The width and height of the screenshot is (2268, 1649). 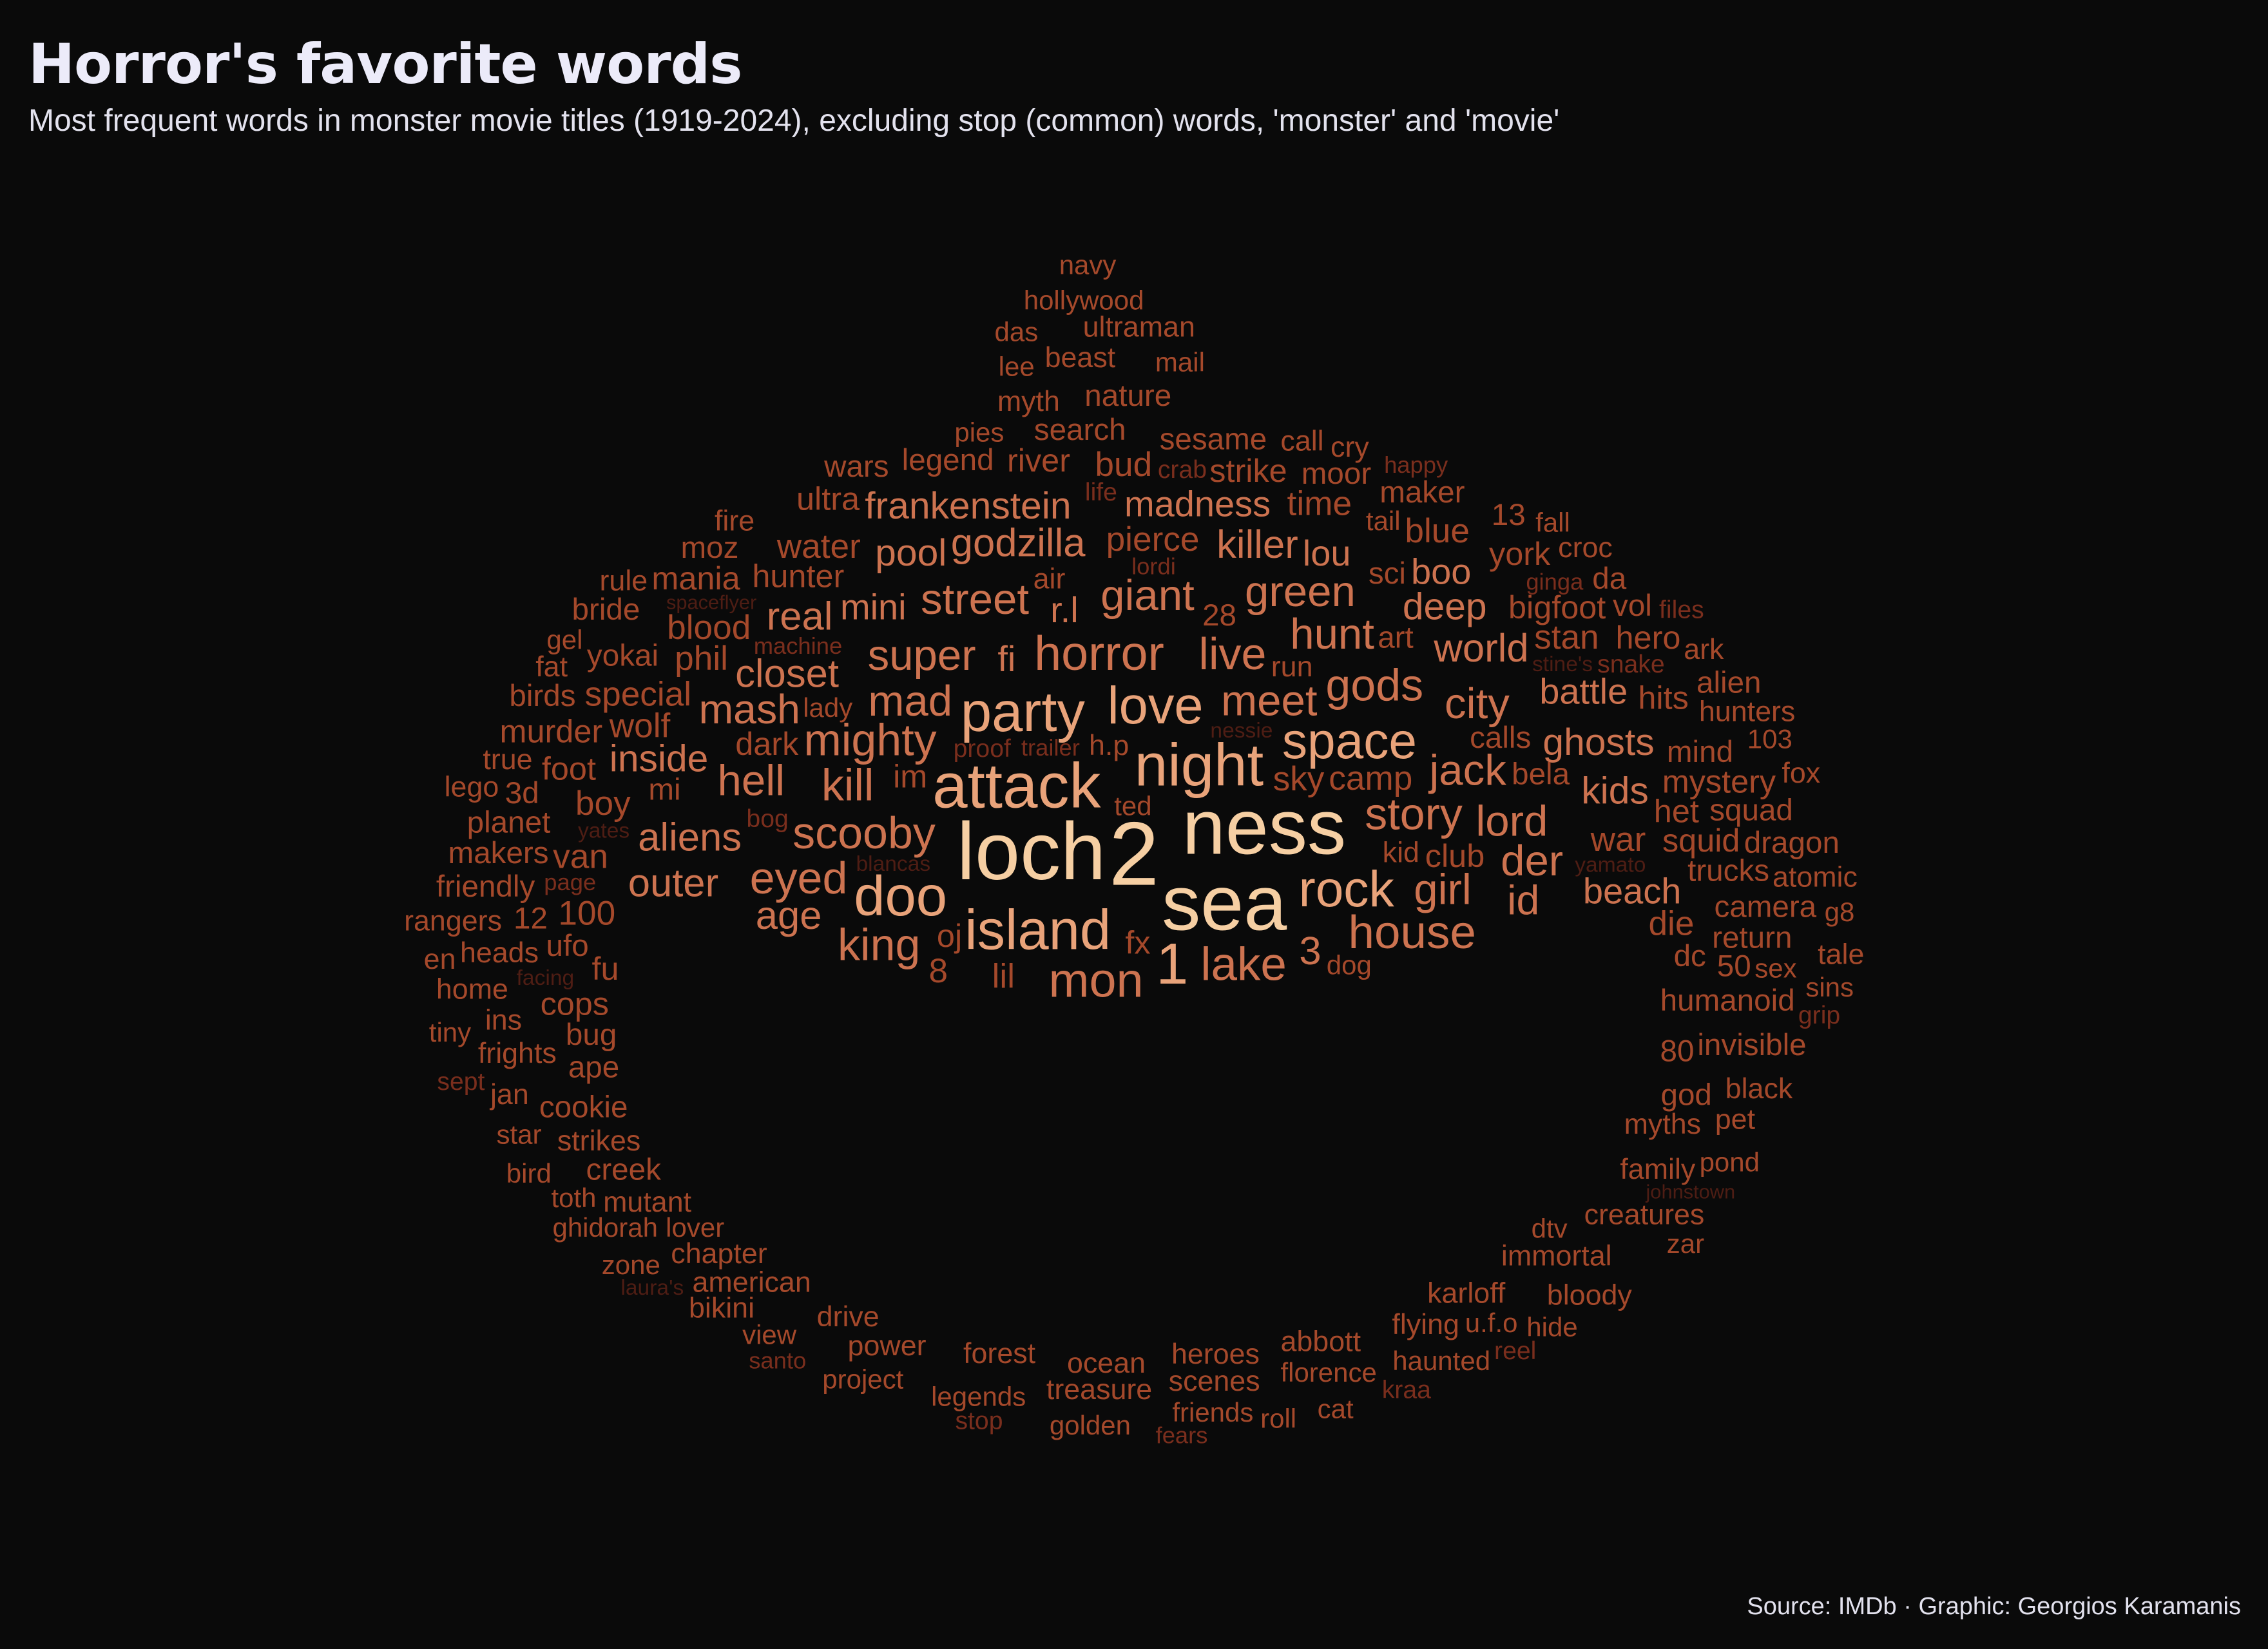 I want to click on word-humanoid: humanoid, so click(x=1727, y=1001).